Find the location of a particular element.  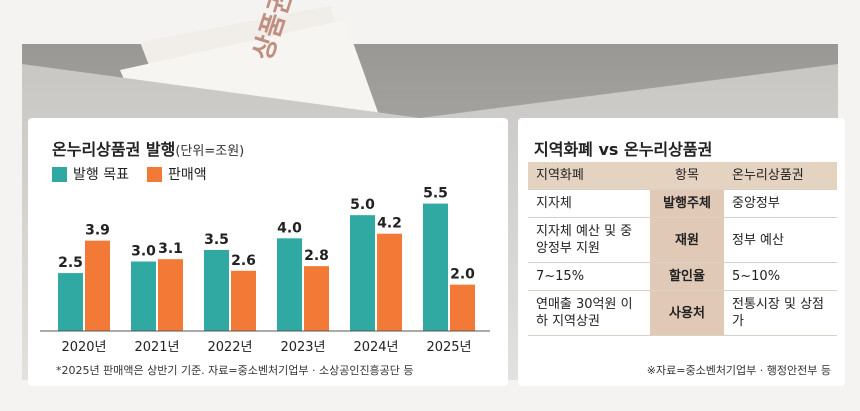

category-label: 2020년 is located at coordinates (83, 347).